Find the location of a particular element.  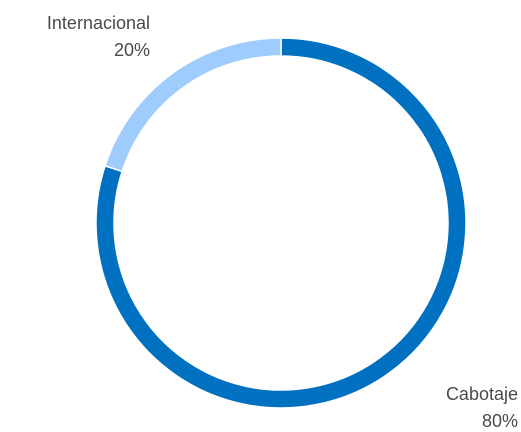

slice-label-name: Internacional is located at coordinates (98, 23).